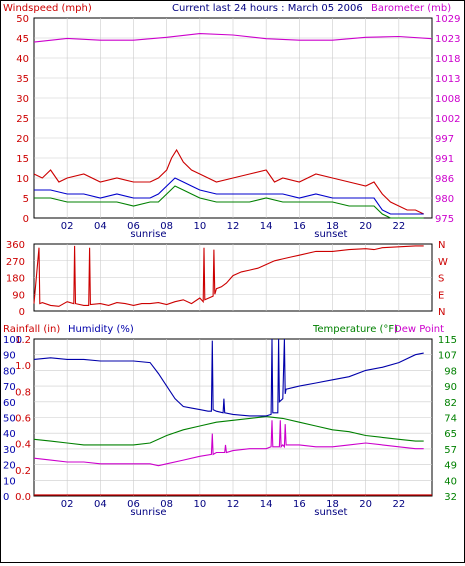 This screenshot has height=566, width=465. What do you see at coordinates (22, 139) in the screenshot?
I see `windspeed-y-tick-label: 20` at bounding box center [22, 139].